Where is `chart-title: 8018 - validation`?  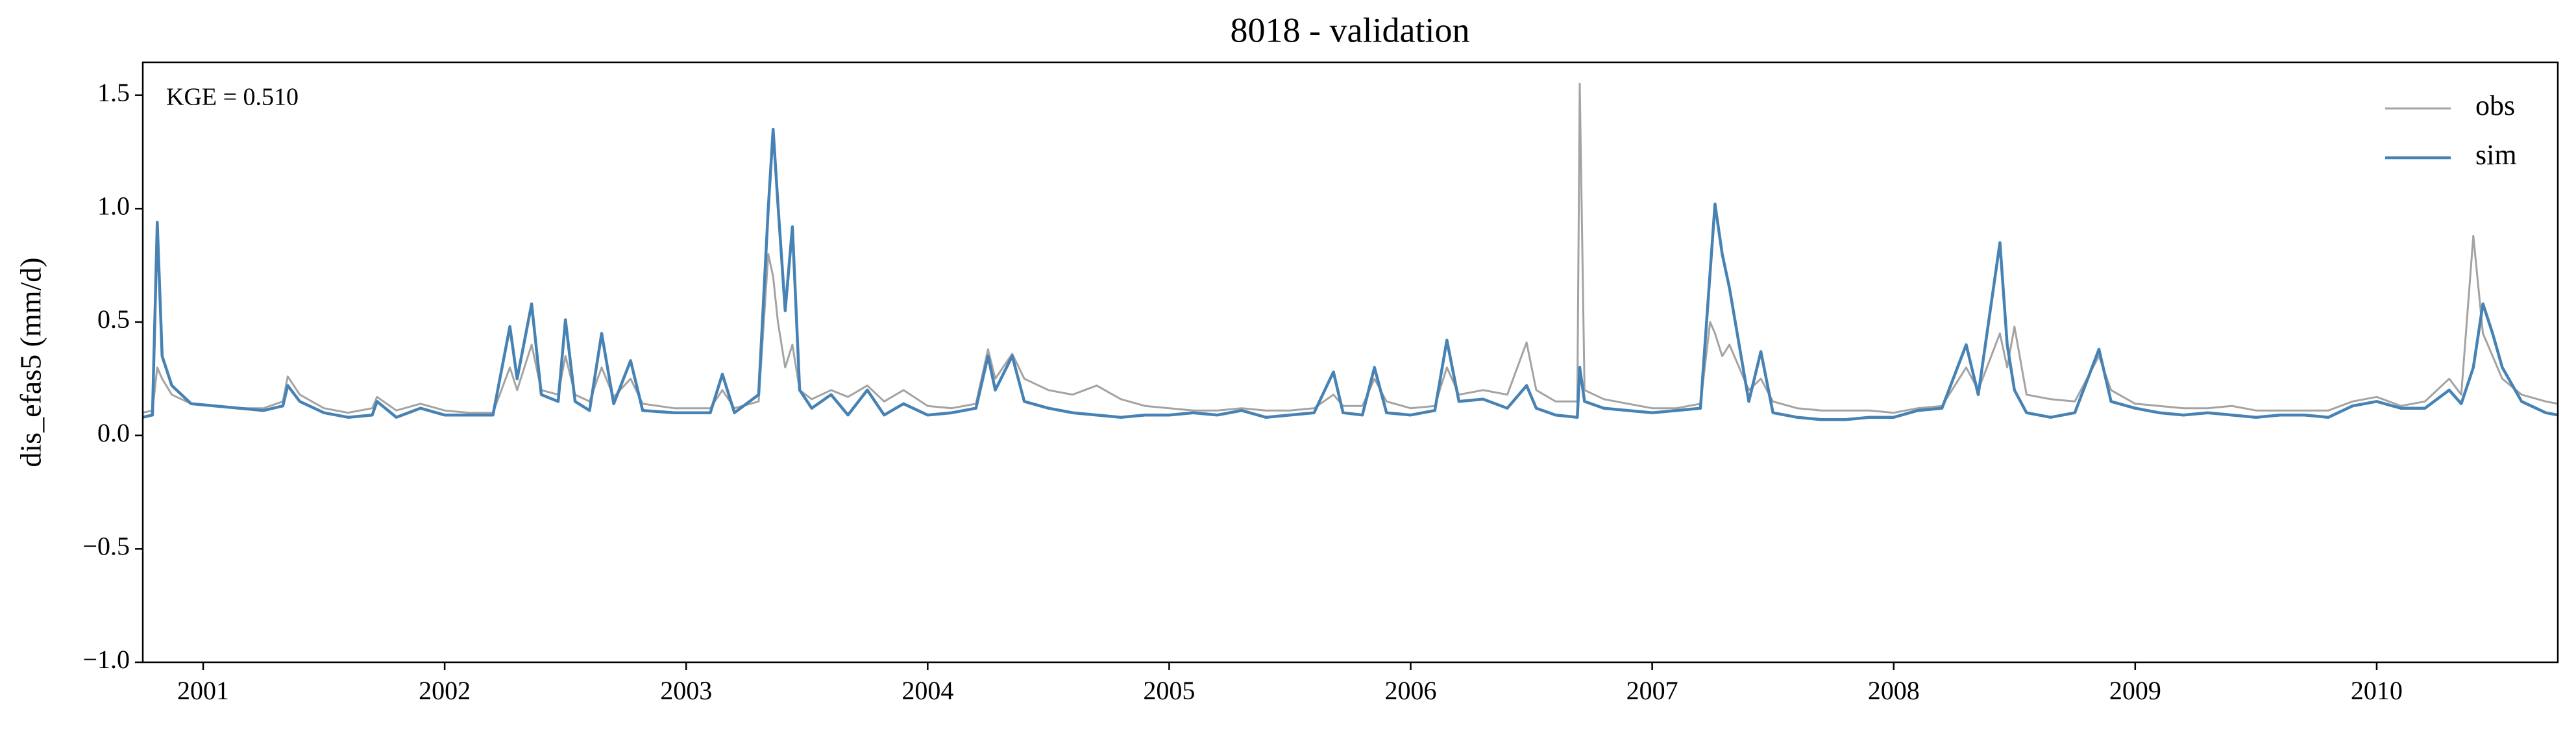
chart-title: 8018 - validation is located at coordinates (1350, 29).